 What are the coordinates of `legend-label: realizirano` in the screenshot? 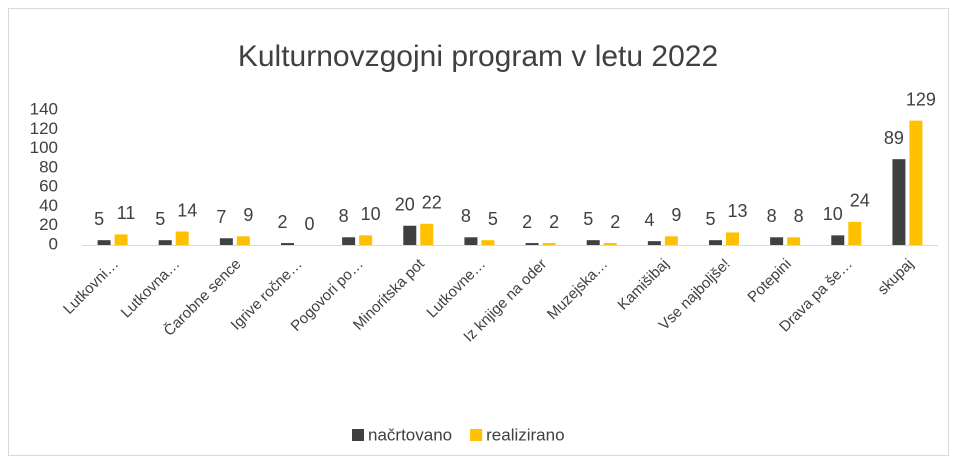 It's located at (525, 434).